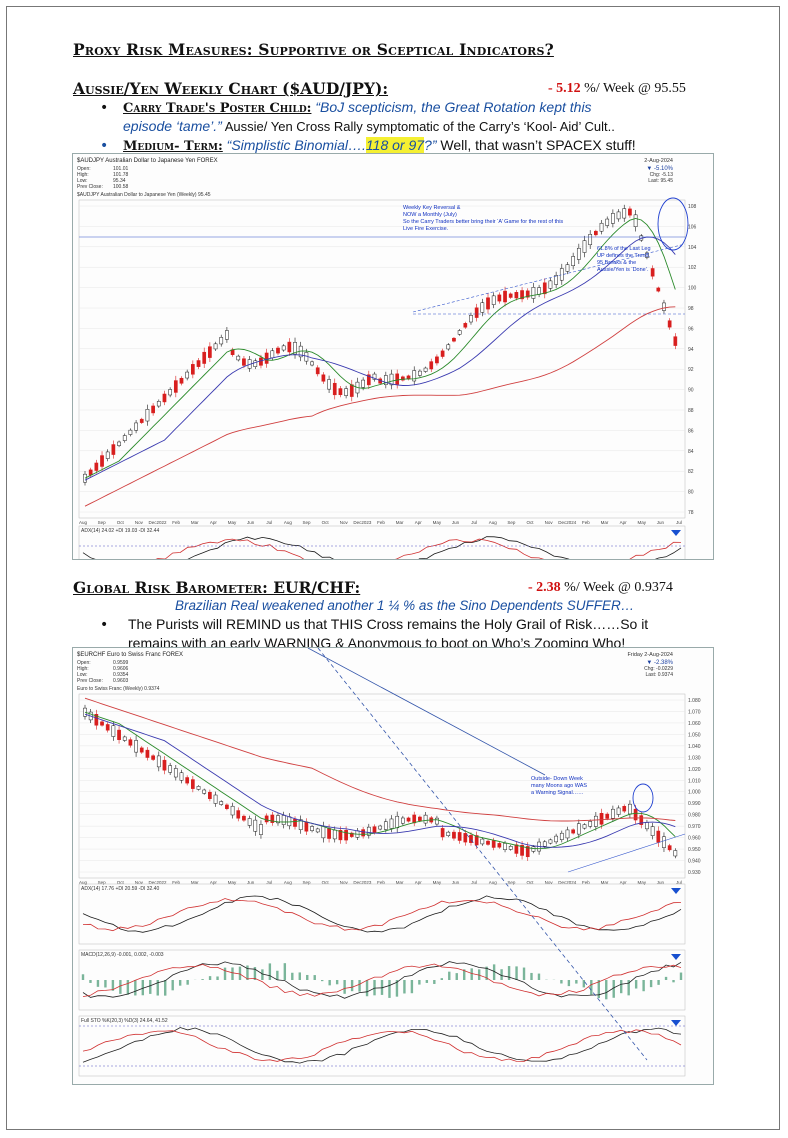 The height and width of the screenshot is (1138, 788). What do you see at coordinates (691, 391) in the screenshot?
I see `price-tick: 90` at bounding box center [691, 391].